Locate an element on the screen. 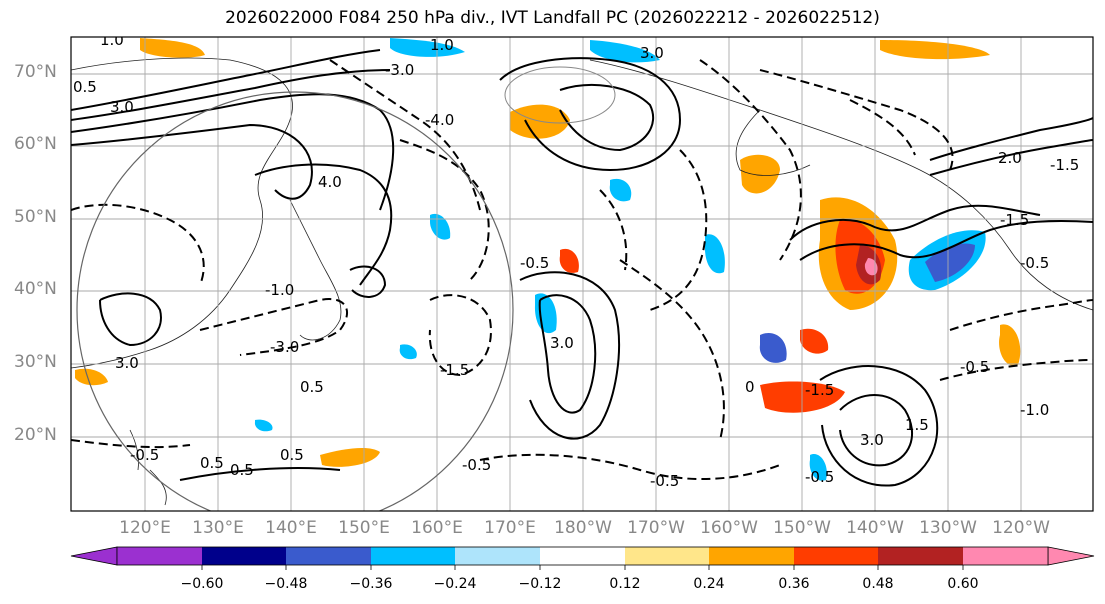 The image size is (1105, 604). lat-label-70: 70°N is located at coordinates (35, 72).